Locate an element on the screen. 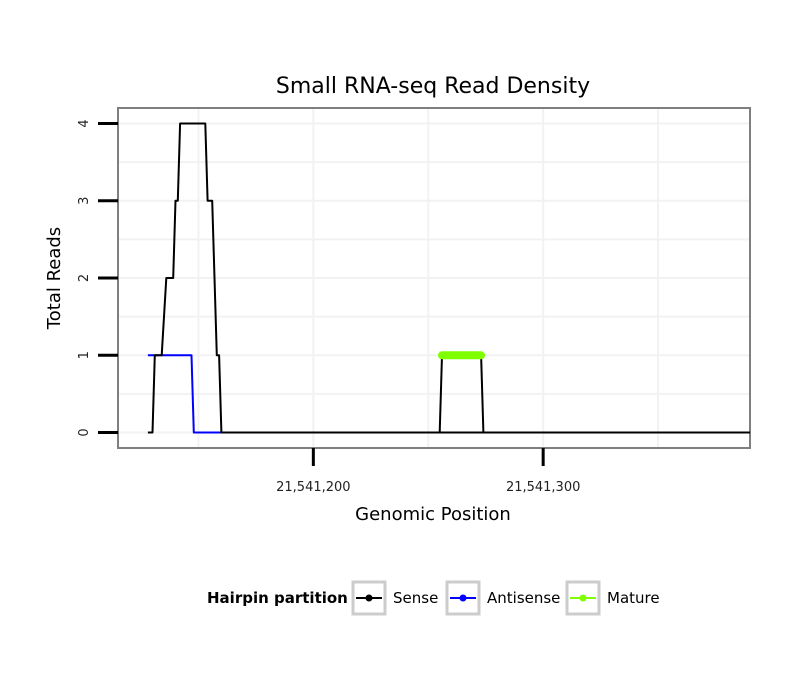 Image resolution: width=810 pixels, height=690 pixels. y-tick-label: 1 is located at coordinates (84, 355).